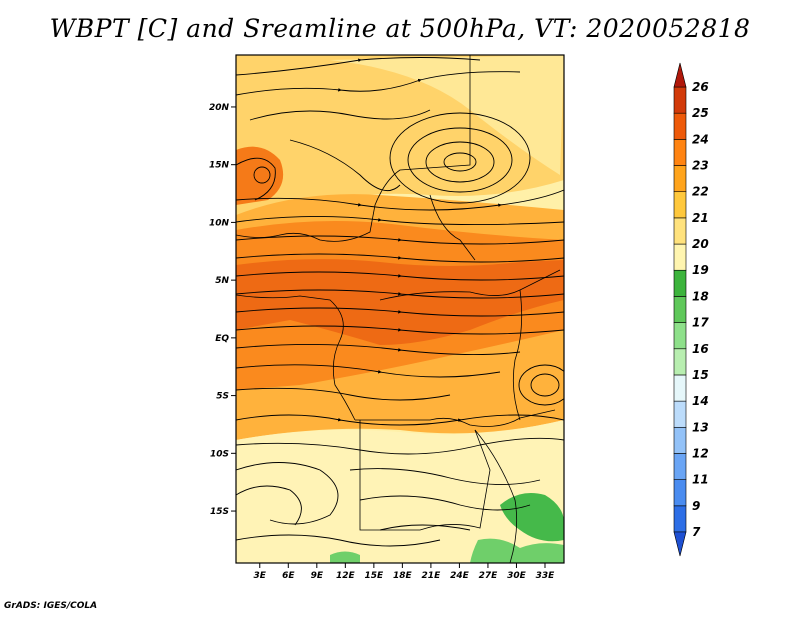 Image resolution: width=800 pixels, height=618 pixels. I want to click on colorbar-label: 14, so click(700, 401).